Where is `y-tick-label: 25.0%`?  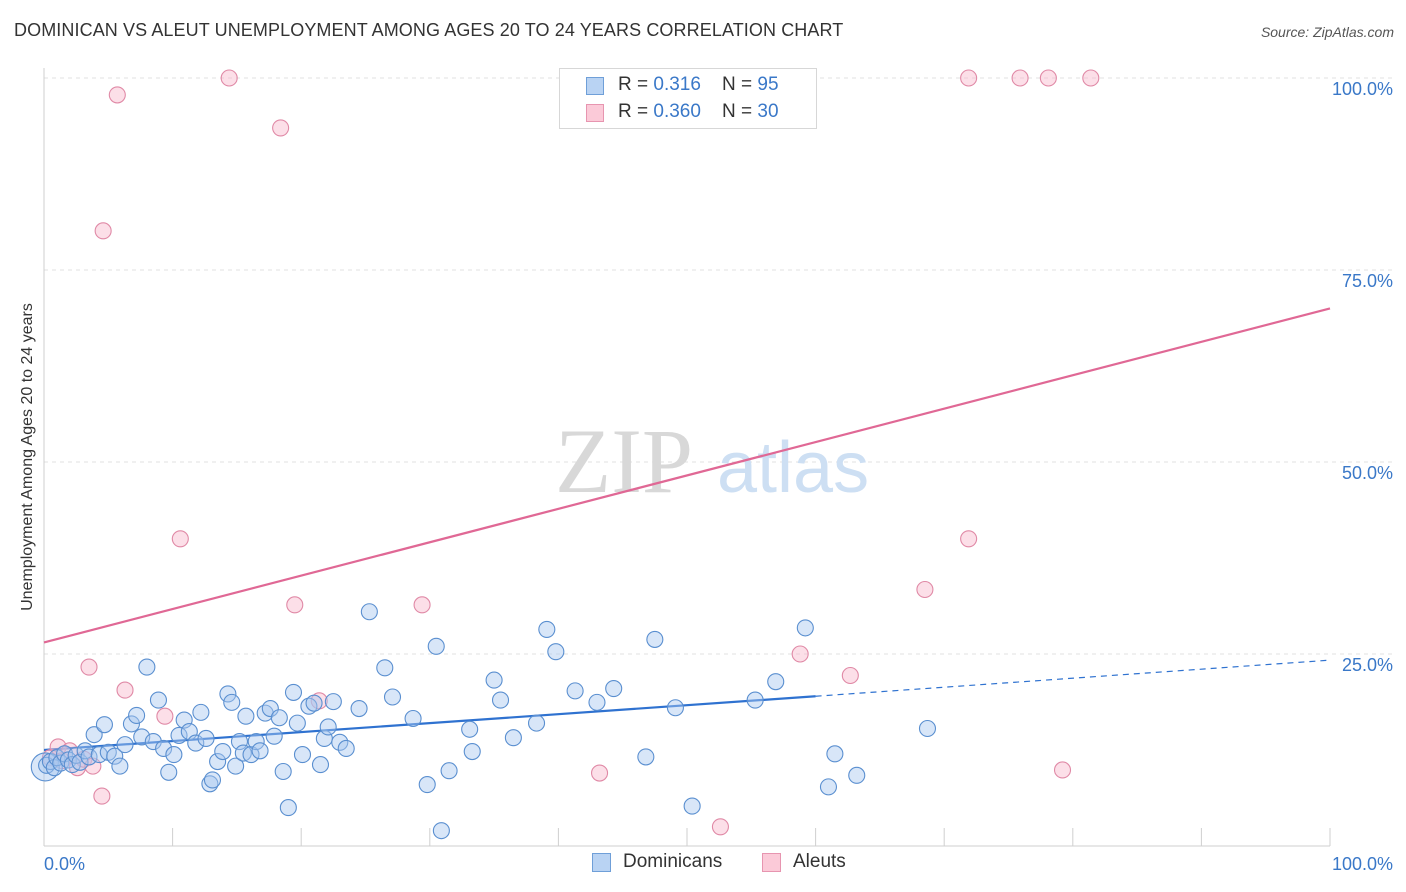
y-tick-label: 25.0% is located at coordinates (1367, 665).